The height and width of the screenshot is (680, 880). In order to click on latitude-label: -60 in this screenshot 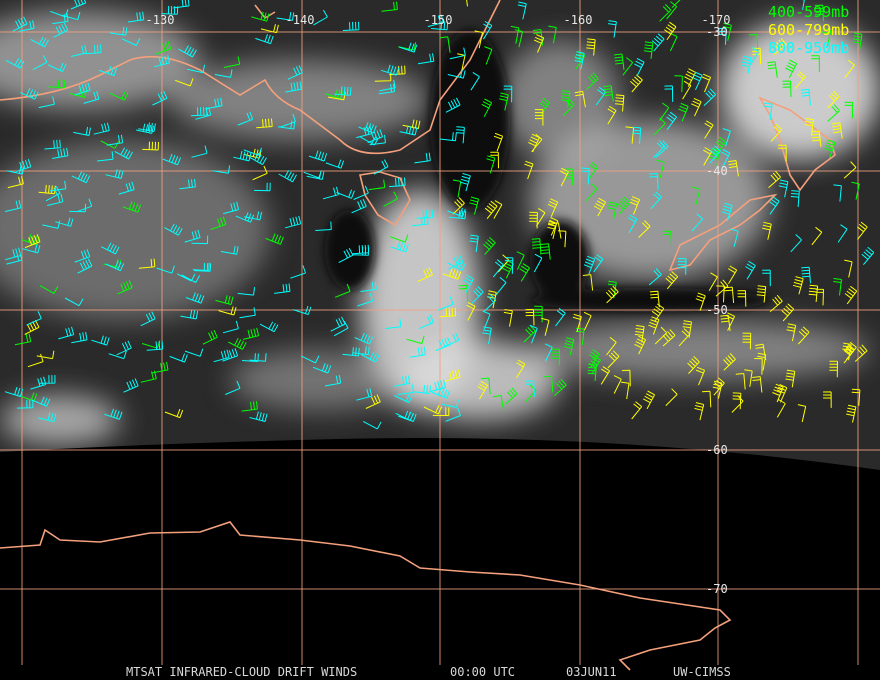, I will do `click(717, 450)`.